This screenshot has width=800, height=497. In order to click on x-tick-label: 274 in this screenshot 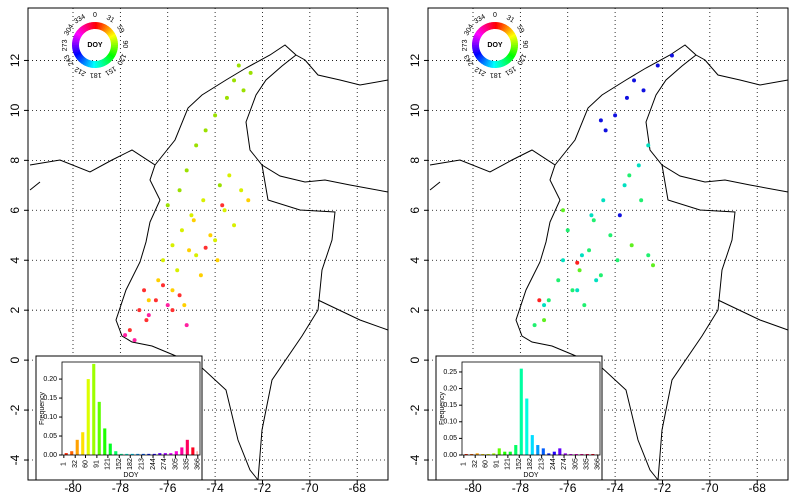, I will do `click(564, 464)`.